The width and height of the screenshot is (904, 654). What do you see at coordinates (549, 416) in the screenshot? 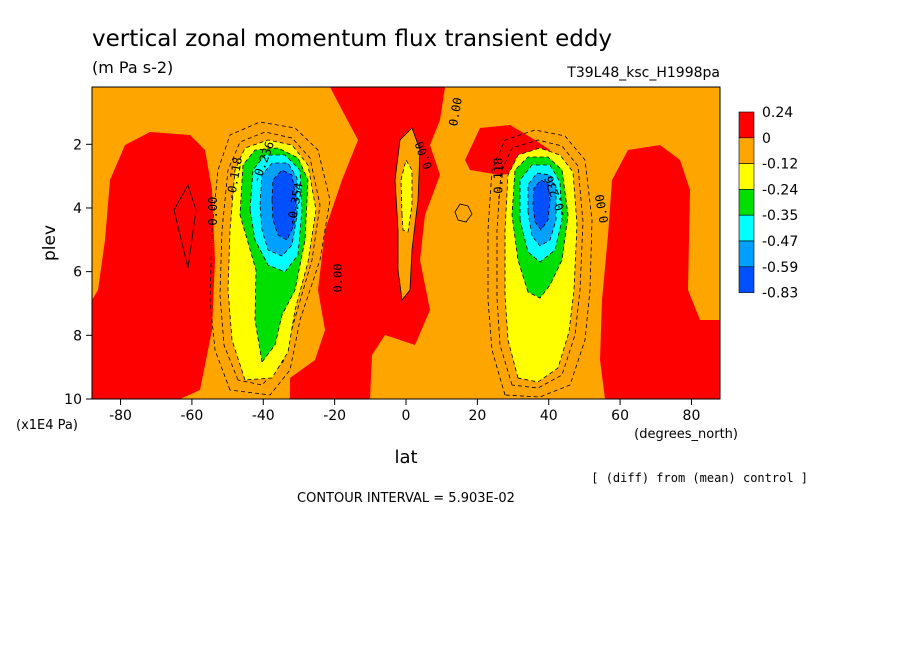
I see `x-tick-label: 40` at bounding box center [549, 416].